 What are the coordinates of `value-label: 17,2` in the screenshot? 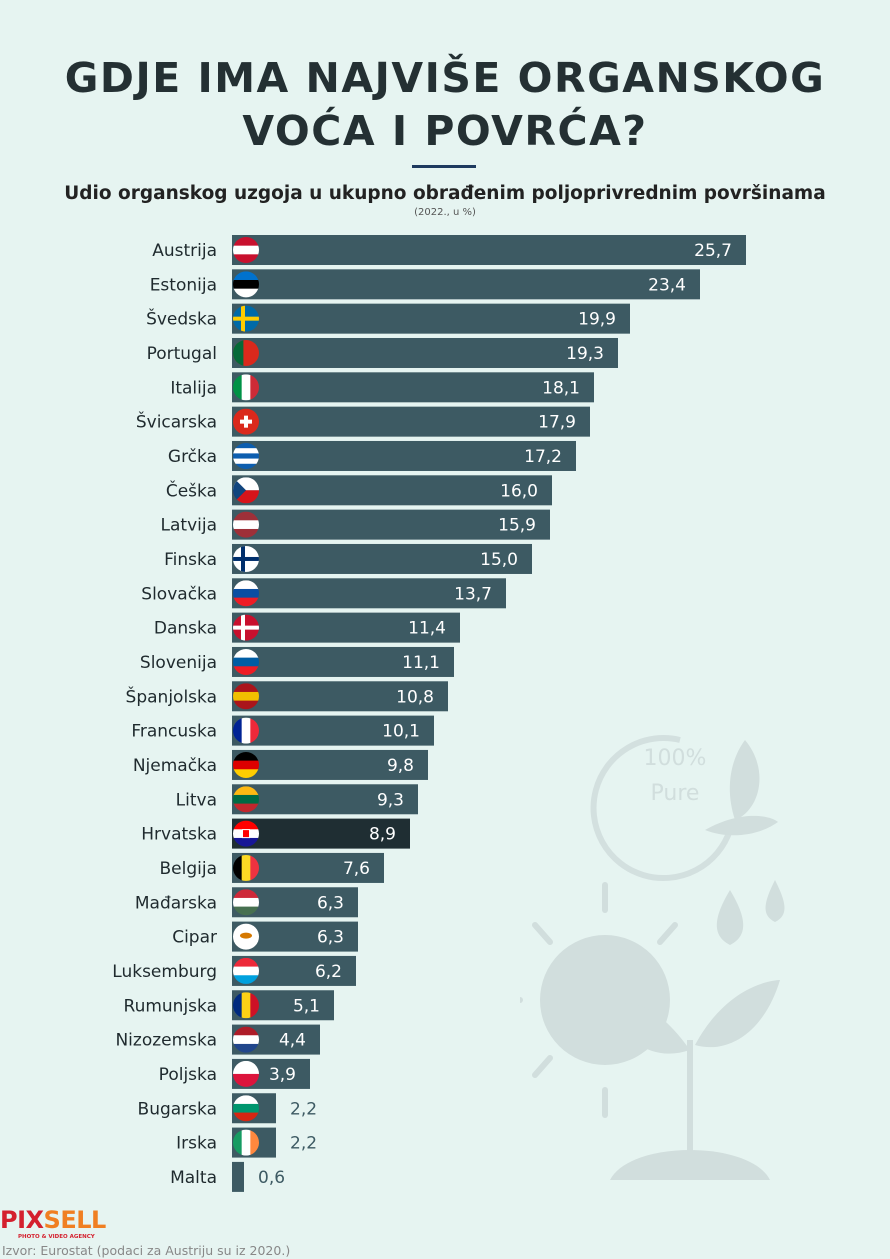 It's located at (543, 457).